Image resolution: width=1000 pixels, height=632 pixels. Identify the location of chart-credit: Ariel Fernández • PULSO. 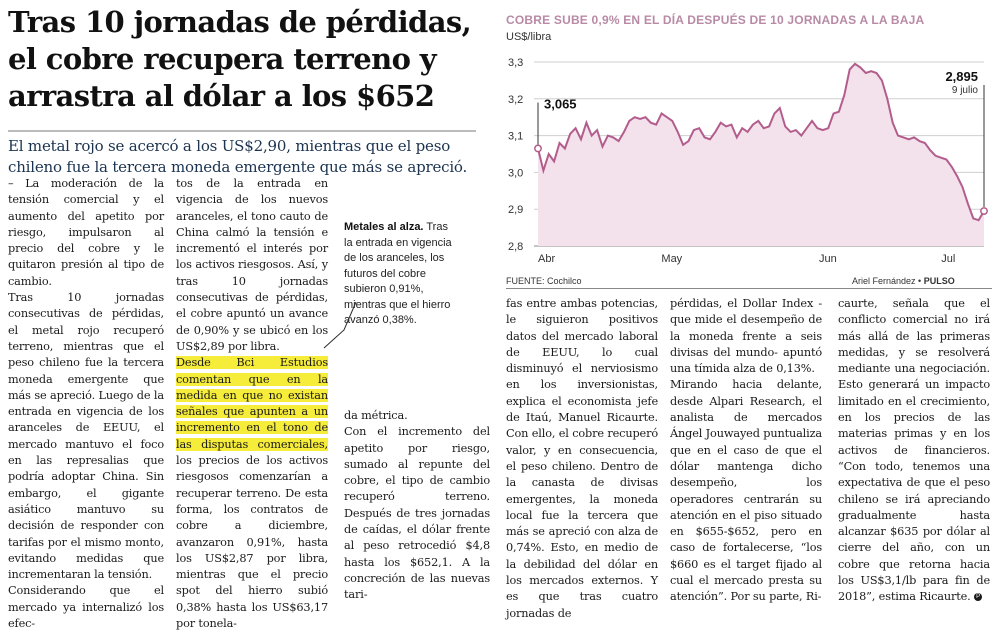
(903, 281).